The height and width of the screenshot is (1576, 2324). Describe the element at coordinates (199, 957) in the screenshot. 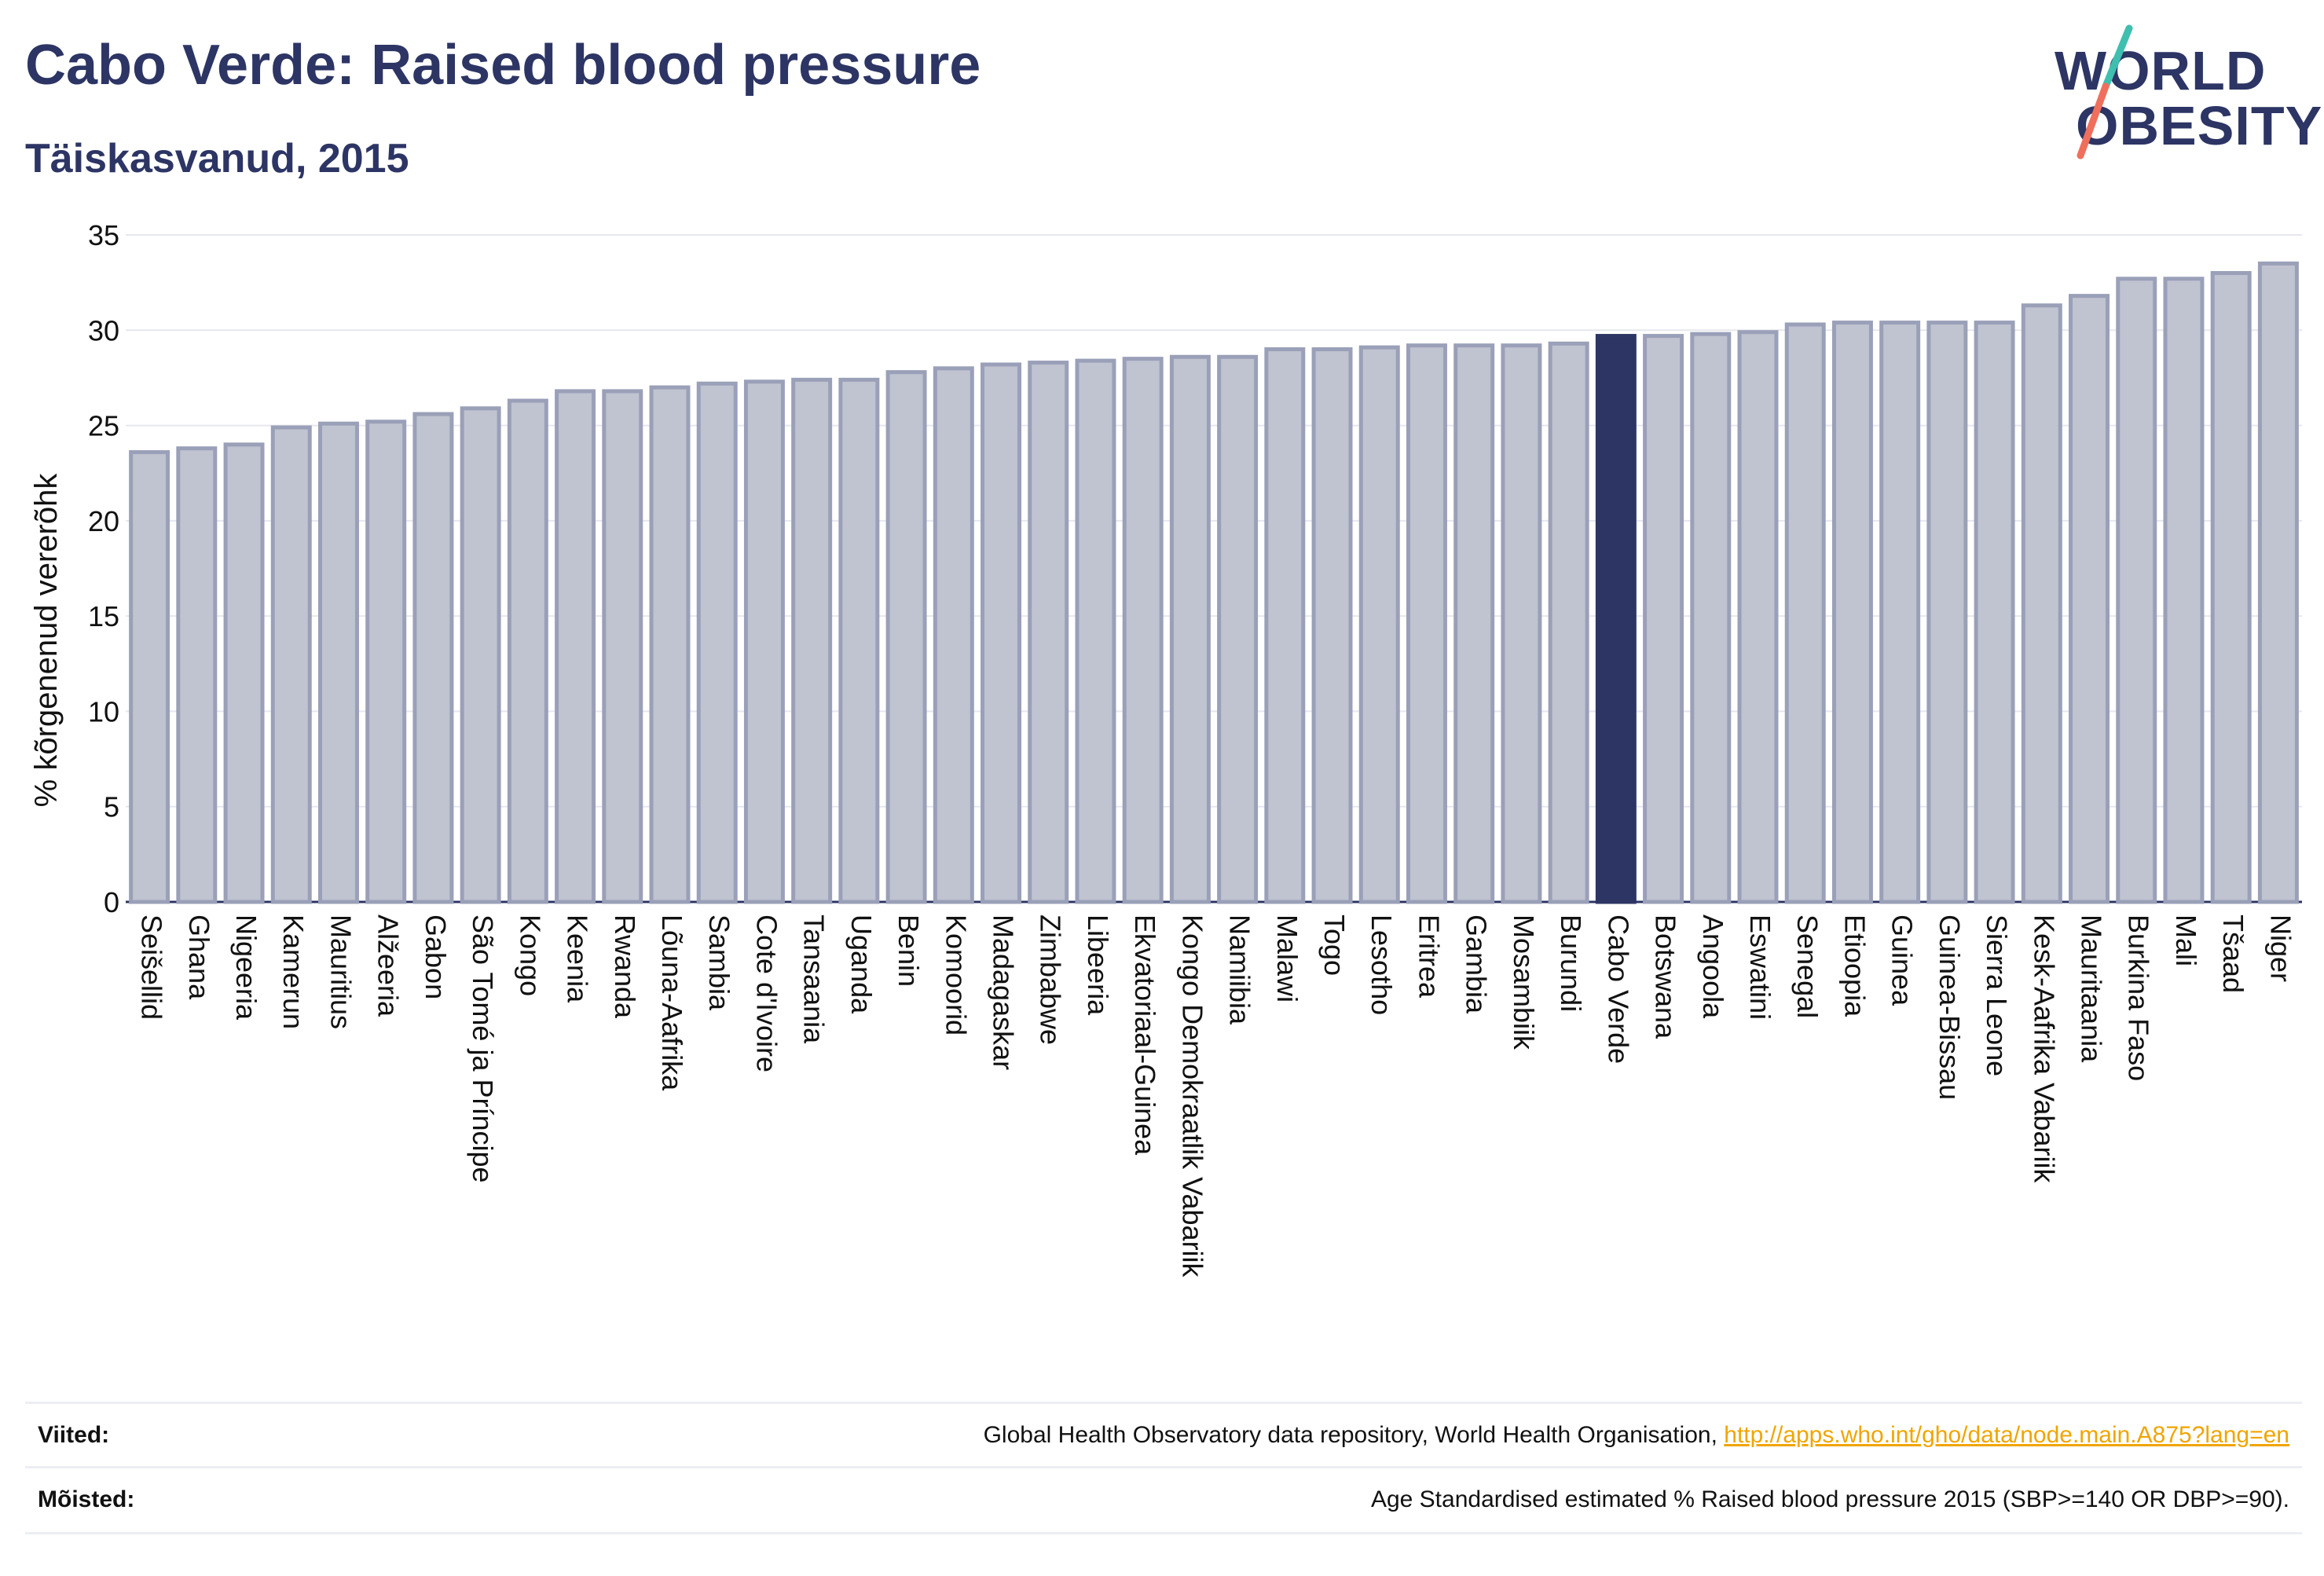

I see `x-tick-label: Ghana` at that location.